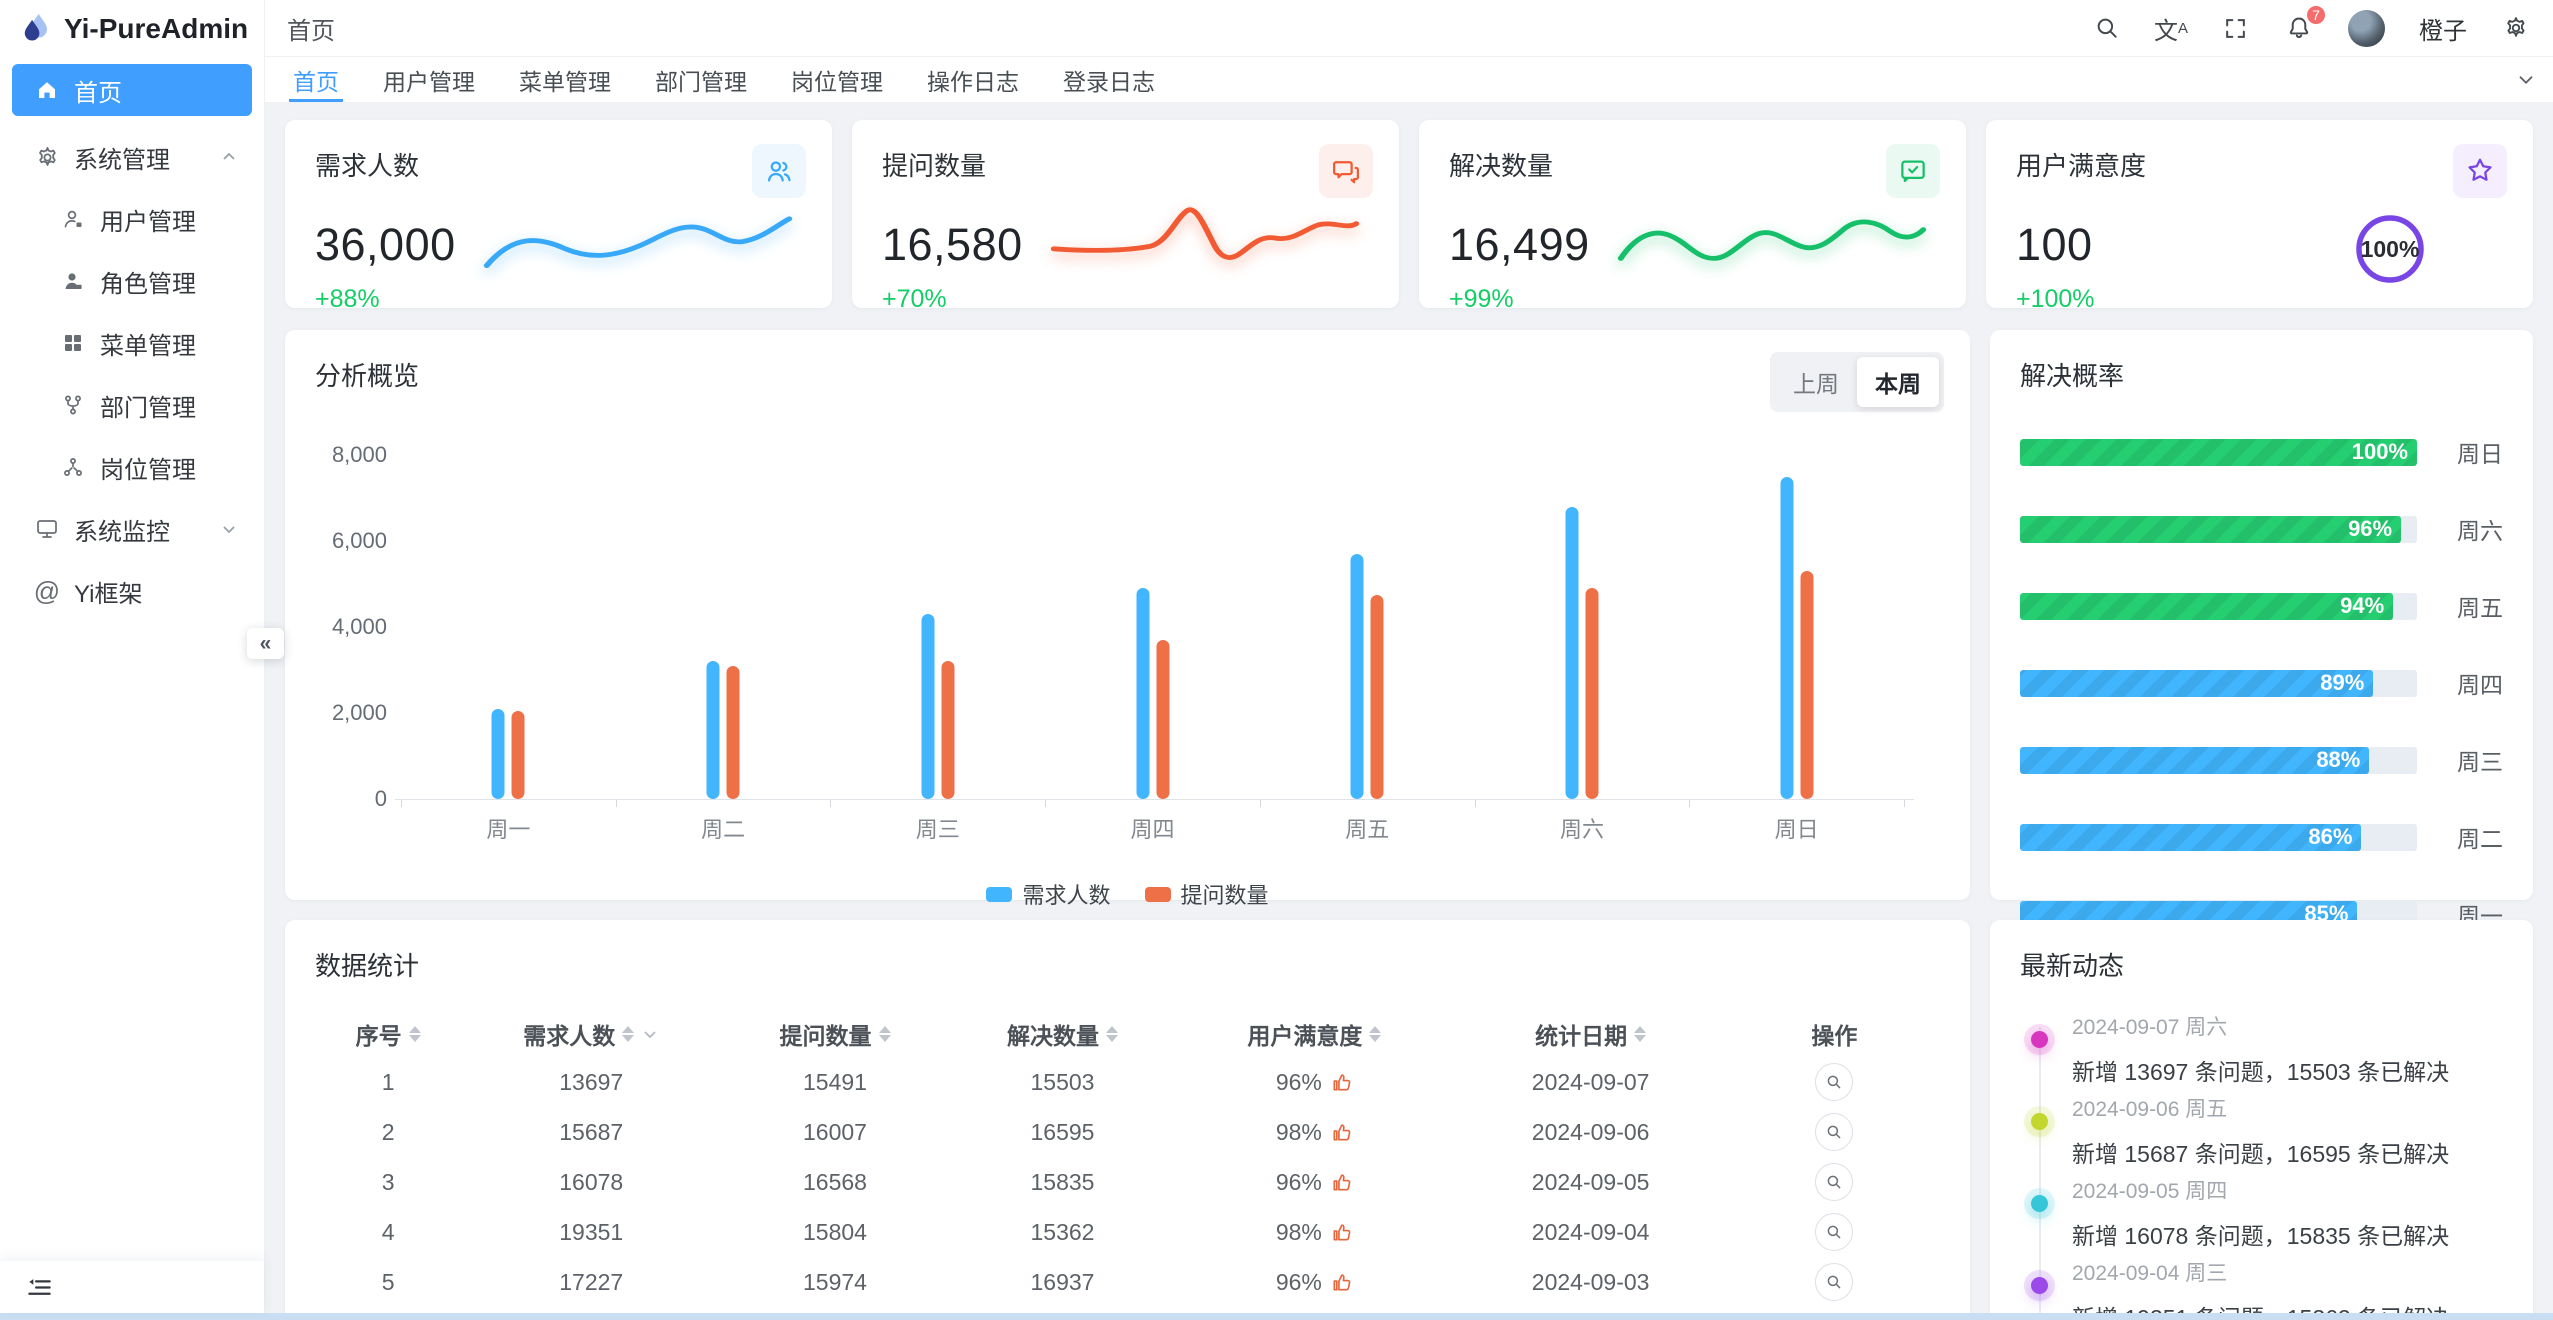 Image resolution: width=2553 pixels, height=1320 pixels. Describe the element at coordinates (132, 467) in the screenshot. I see `sidebar-item-post-management: 岗位管理` at that location.